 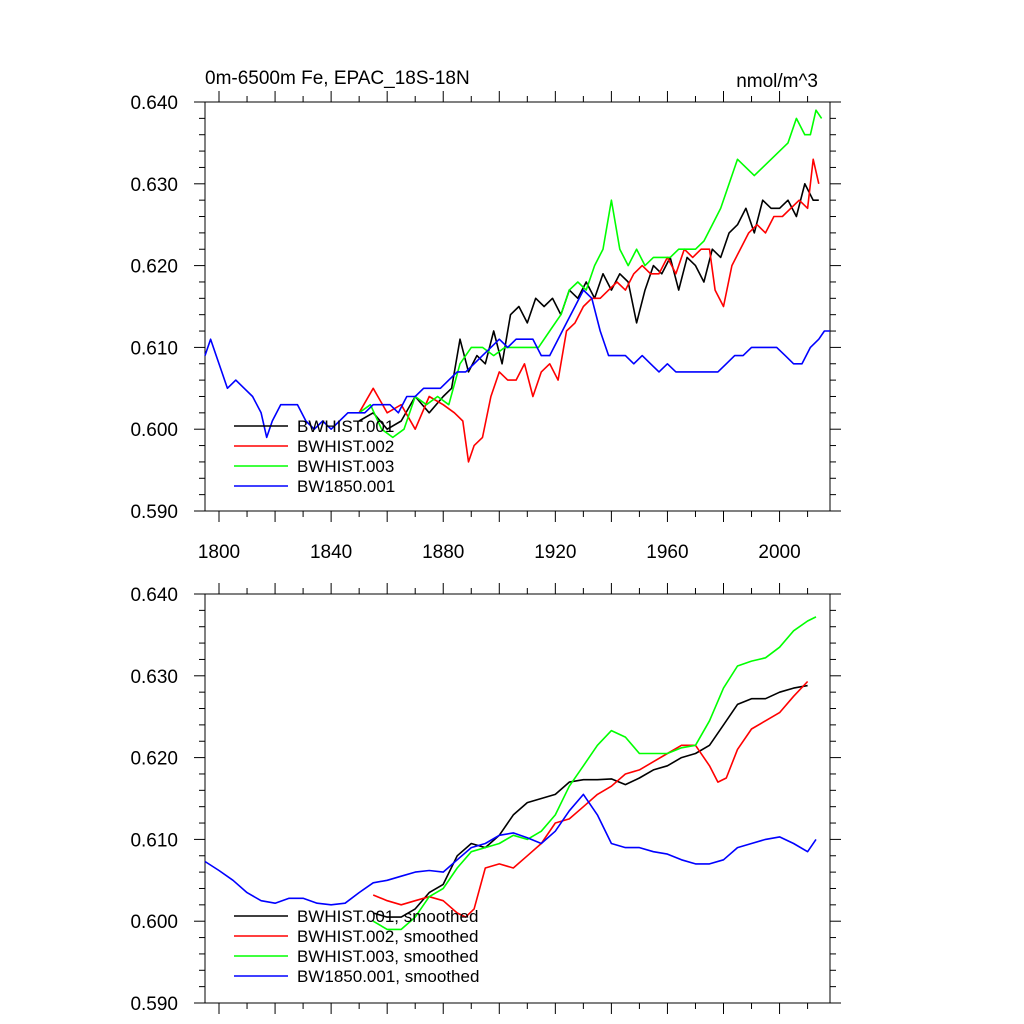 What do you see at coordinates (777, 81) in the screenshot?
I see `units-label: nmol/m^3` at bounding box center [777, 81].